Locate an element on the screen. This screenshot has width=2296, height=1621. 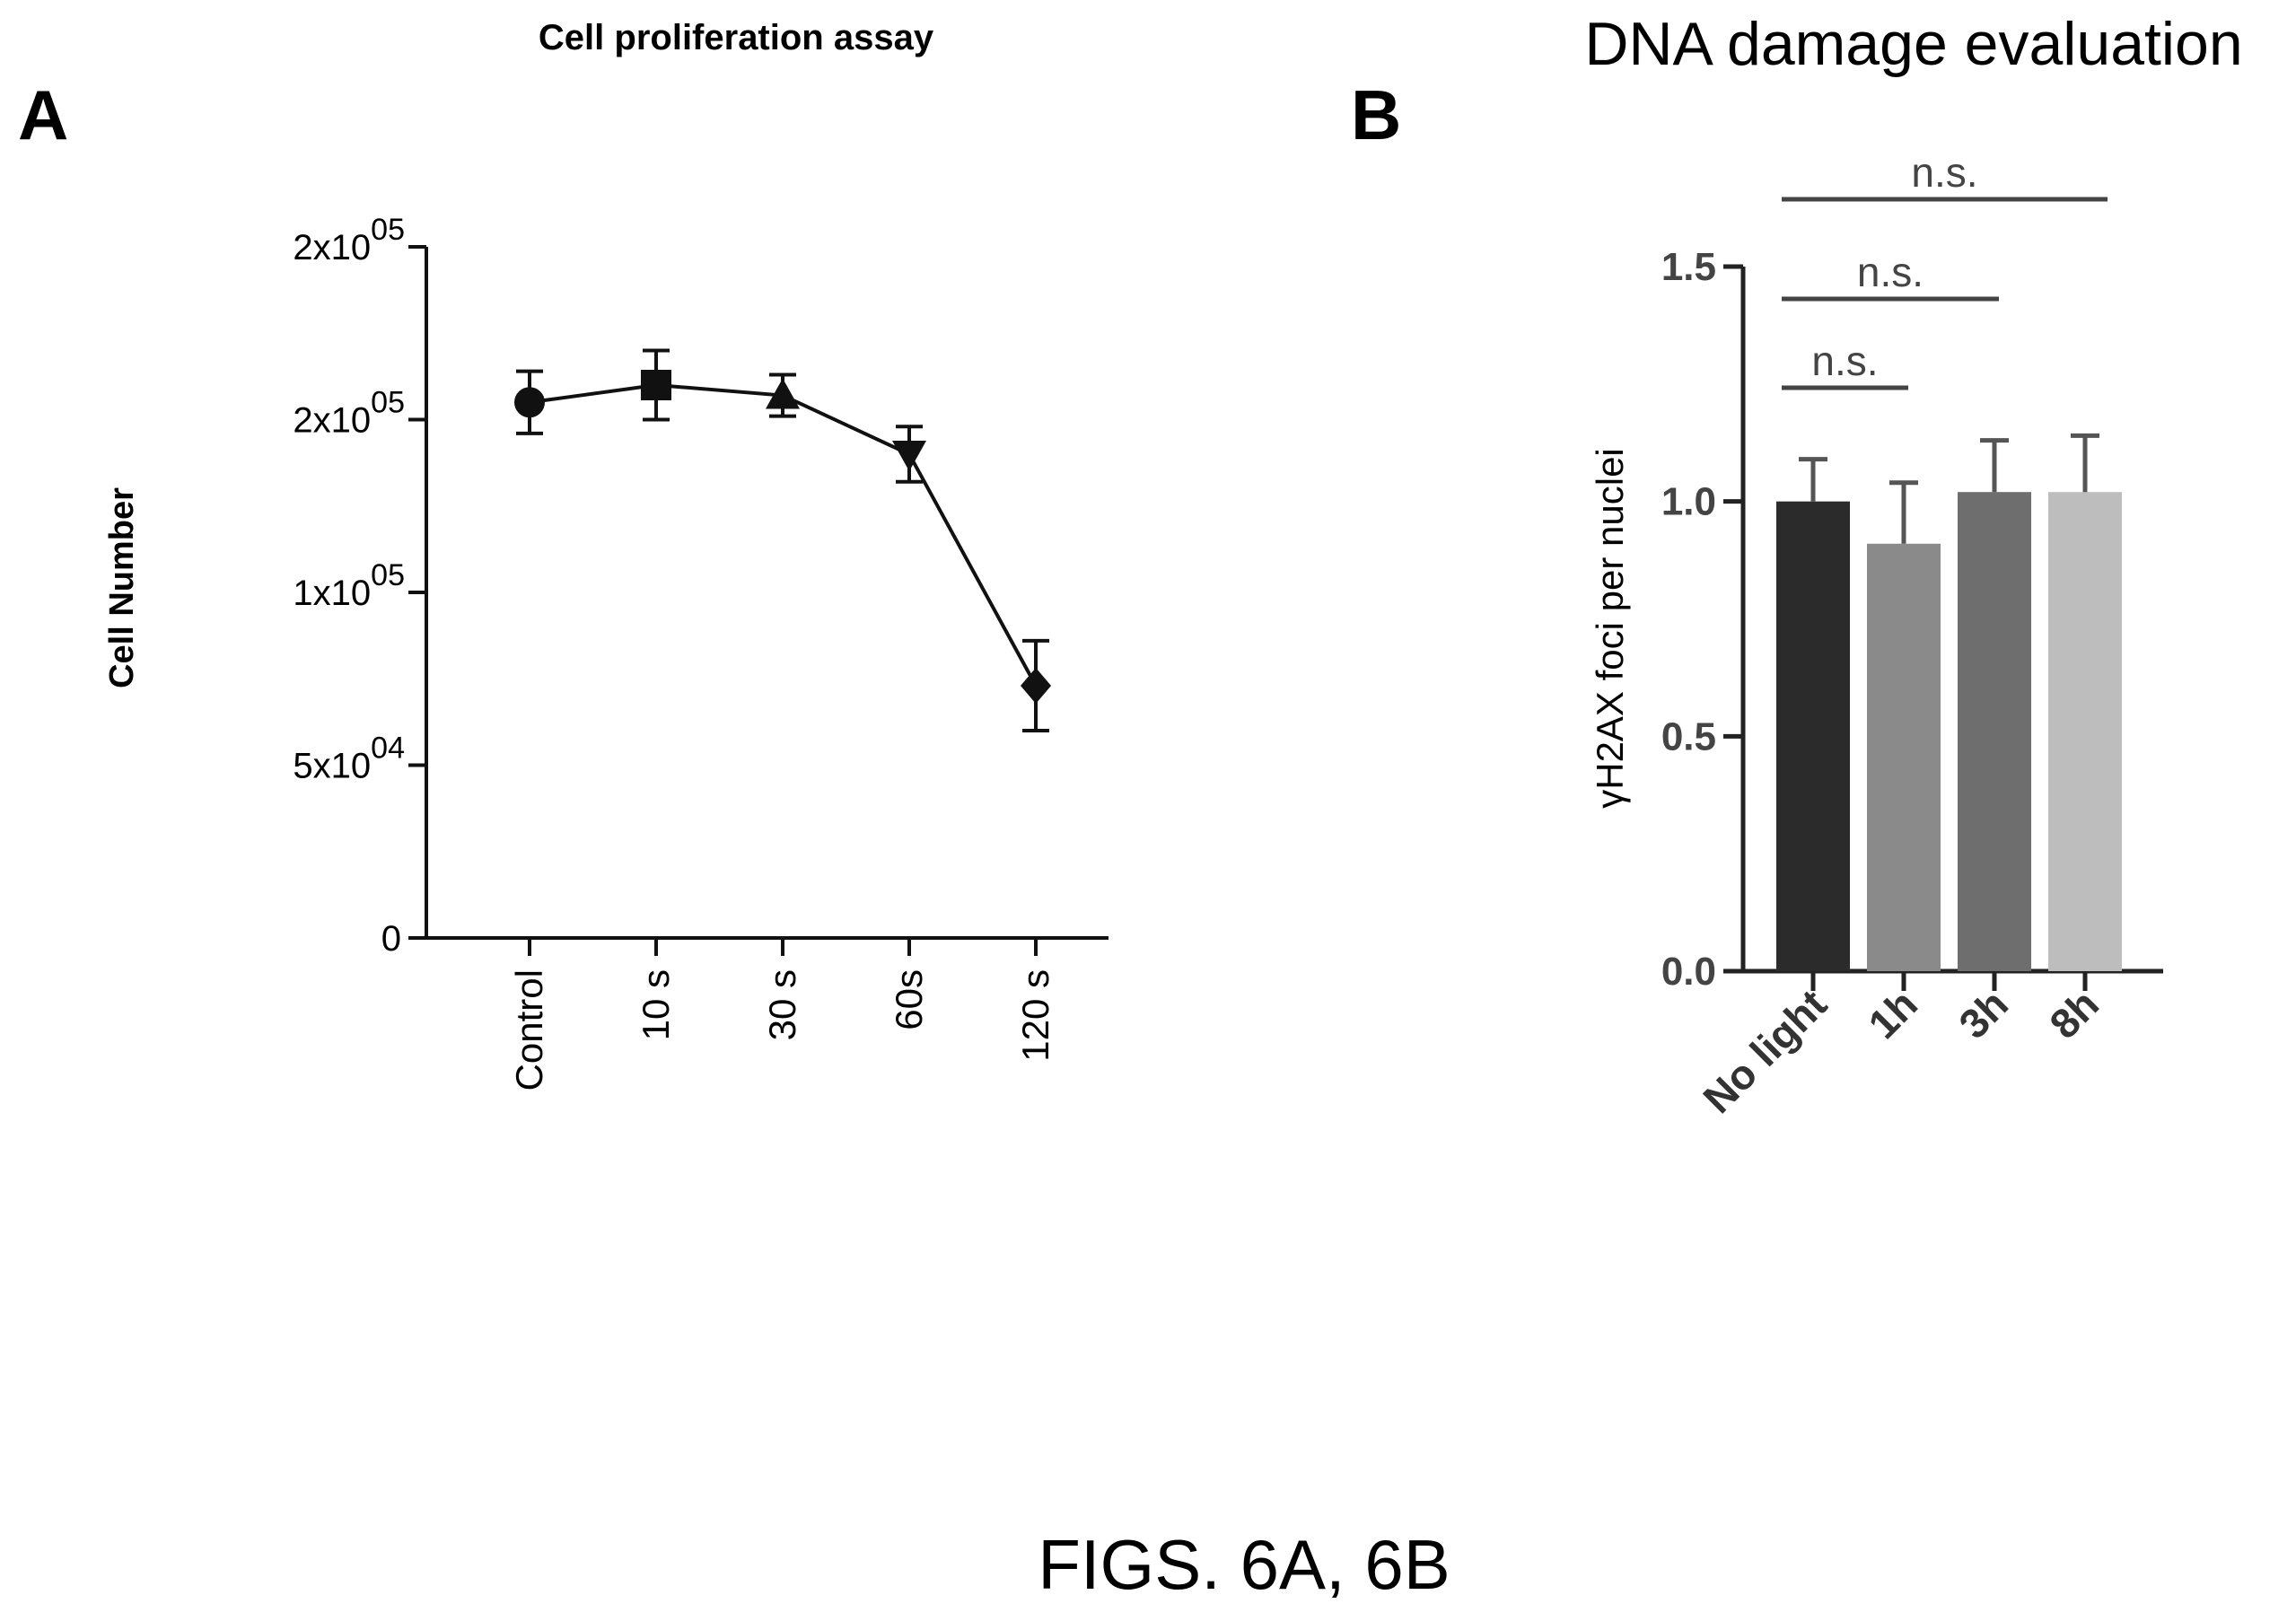
bar-no-light is located at coordinates (1813, 736).